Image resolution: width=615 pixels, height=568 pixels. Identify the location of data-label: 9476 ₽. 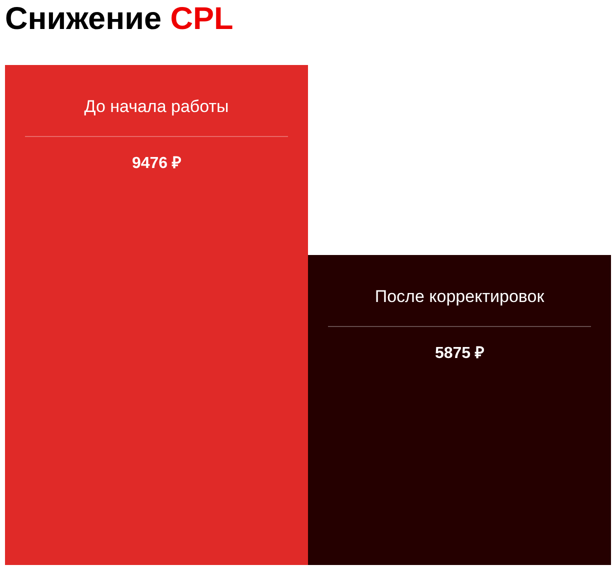
(157, 163).